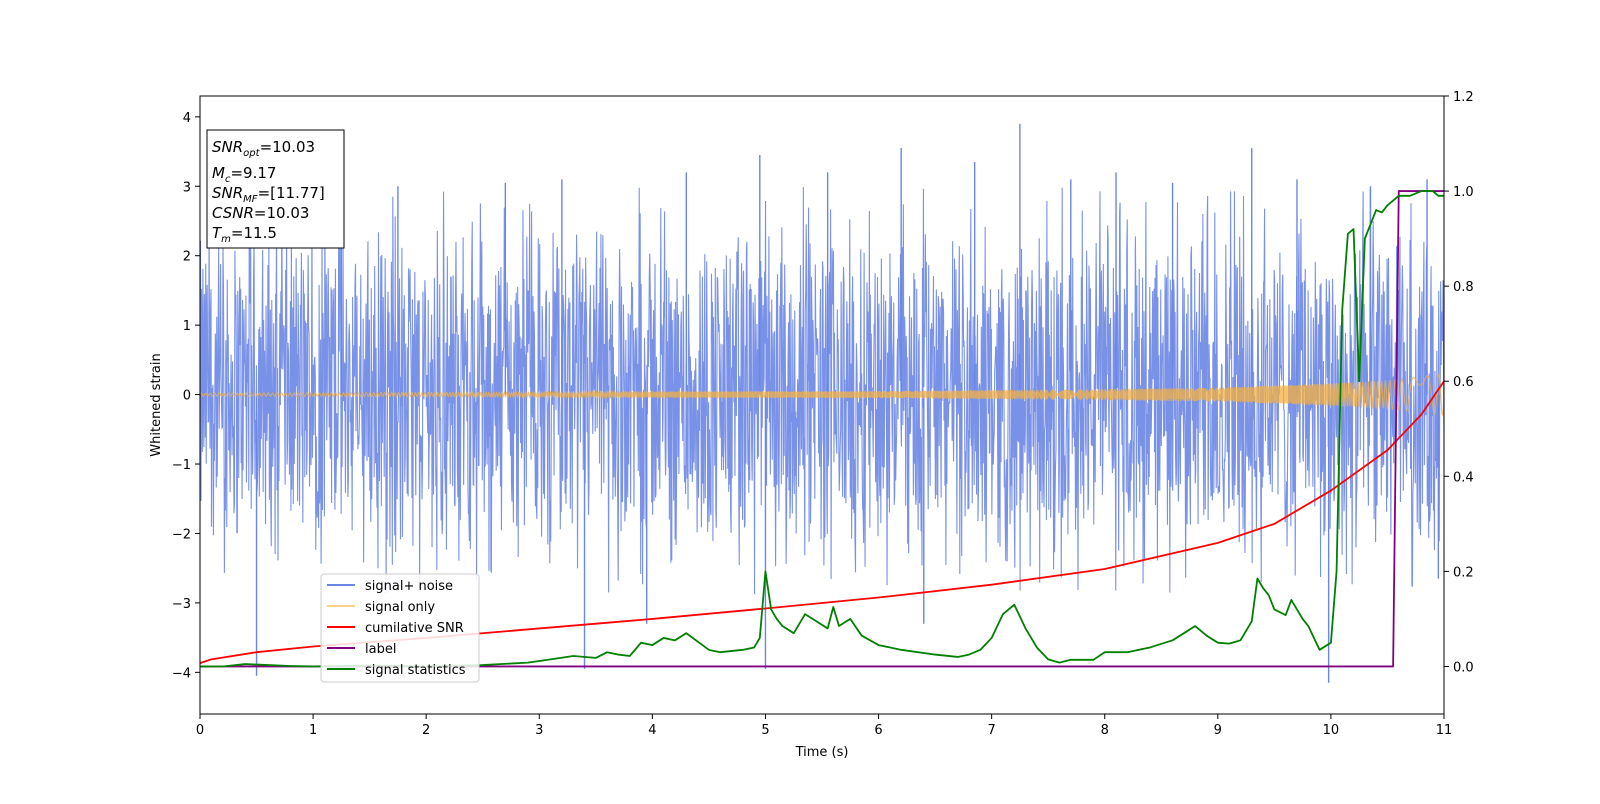 The width and height of the screenshot is (1600, 804). What do you see at coordinates (414, 628) in the screenshot?
I see `legend-label-cumulative-snr: cumilative SNR` at bounding box center [414, 628].